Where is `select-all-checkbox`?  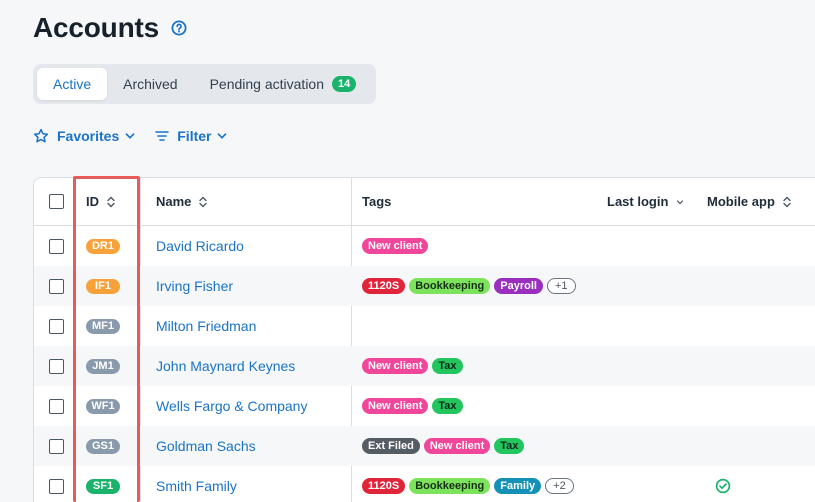 select-all-checkbox is located at coordinates (56, 201).